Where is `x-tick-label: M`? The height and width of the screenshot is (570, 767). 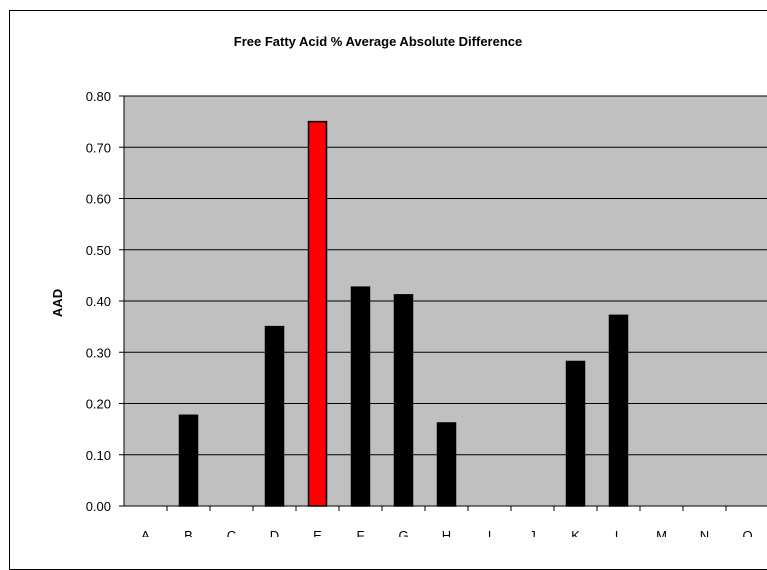 x-tick-label: M is located at coordinates (661, 532).